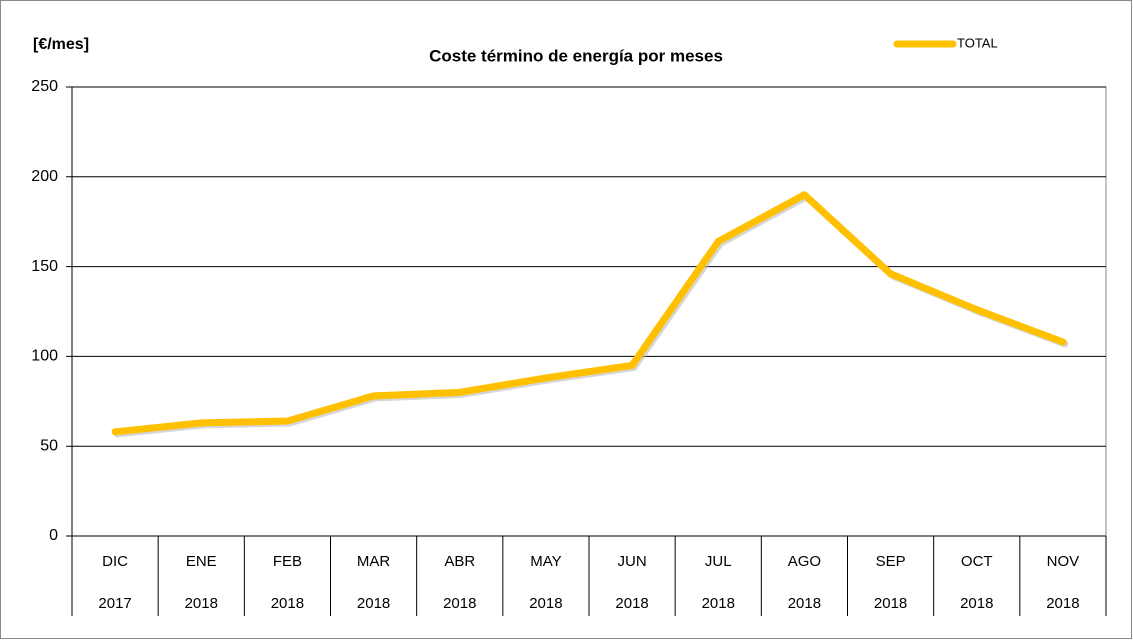 Image resolution: width=1133 pixels, height=640 pixels. I want to click on x-tick-label: ENE, so click(201, 561).